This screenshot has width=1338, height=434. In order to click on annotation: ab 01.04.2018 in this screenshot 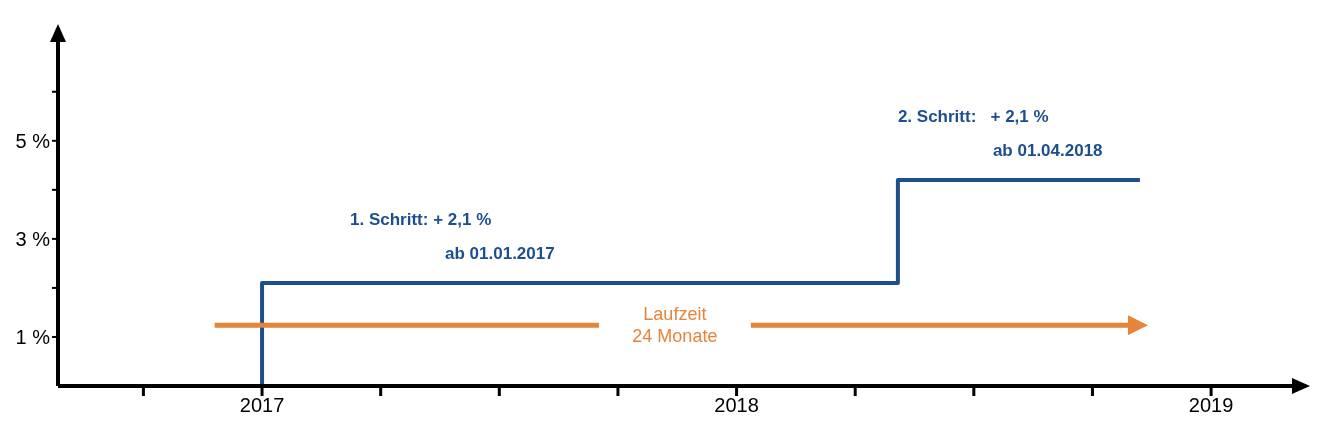, I will do `click(1047, 151)`.